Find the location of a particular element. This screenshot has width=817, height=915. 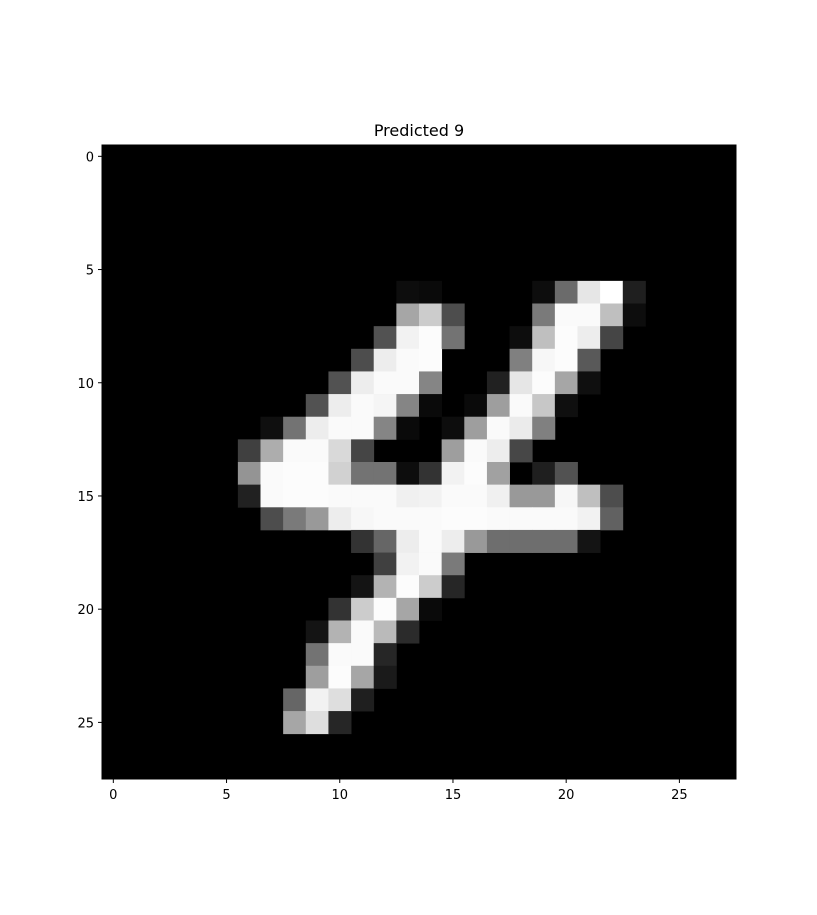

y-tick-label: 5 is located at coordinates (90, 271).